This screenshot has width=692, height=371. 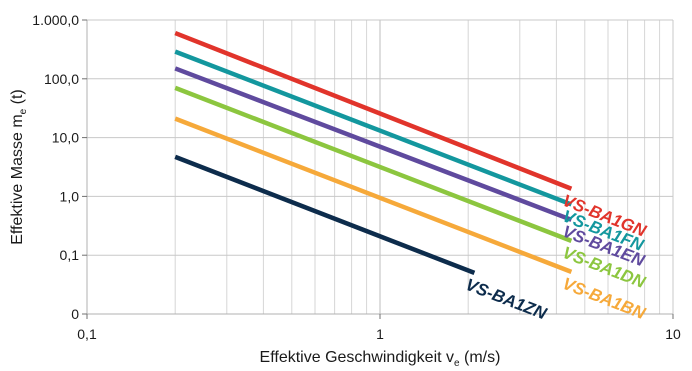 I want to click on x-axis-title: Effektive Geschwindigkeit ve (m/s), so click(x=380, y=359).